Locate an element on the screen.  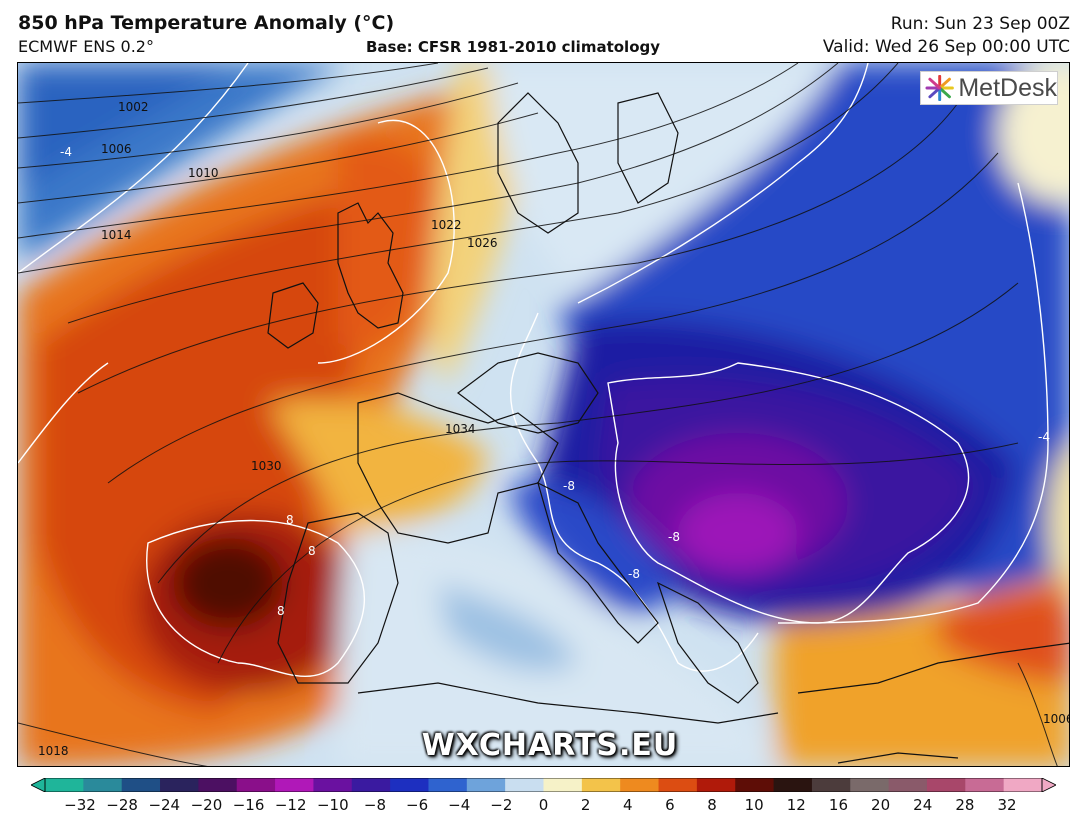
isobar-label: 1030 is located at coordinates (266, 466).